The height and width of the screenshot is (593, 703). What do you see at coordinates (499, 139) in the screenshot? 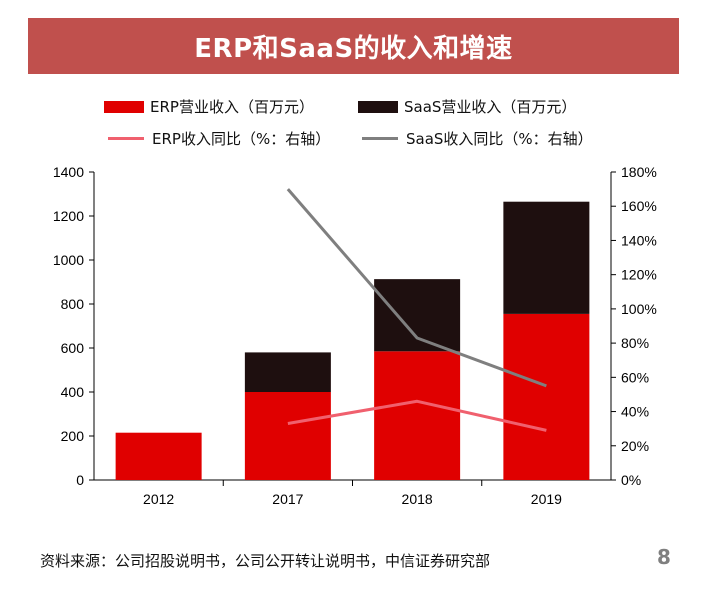
I see `legend-label-saas-growth: SaaS收入同比（%：右轴）` at bounding box center [499, 139].